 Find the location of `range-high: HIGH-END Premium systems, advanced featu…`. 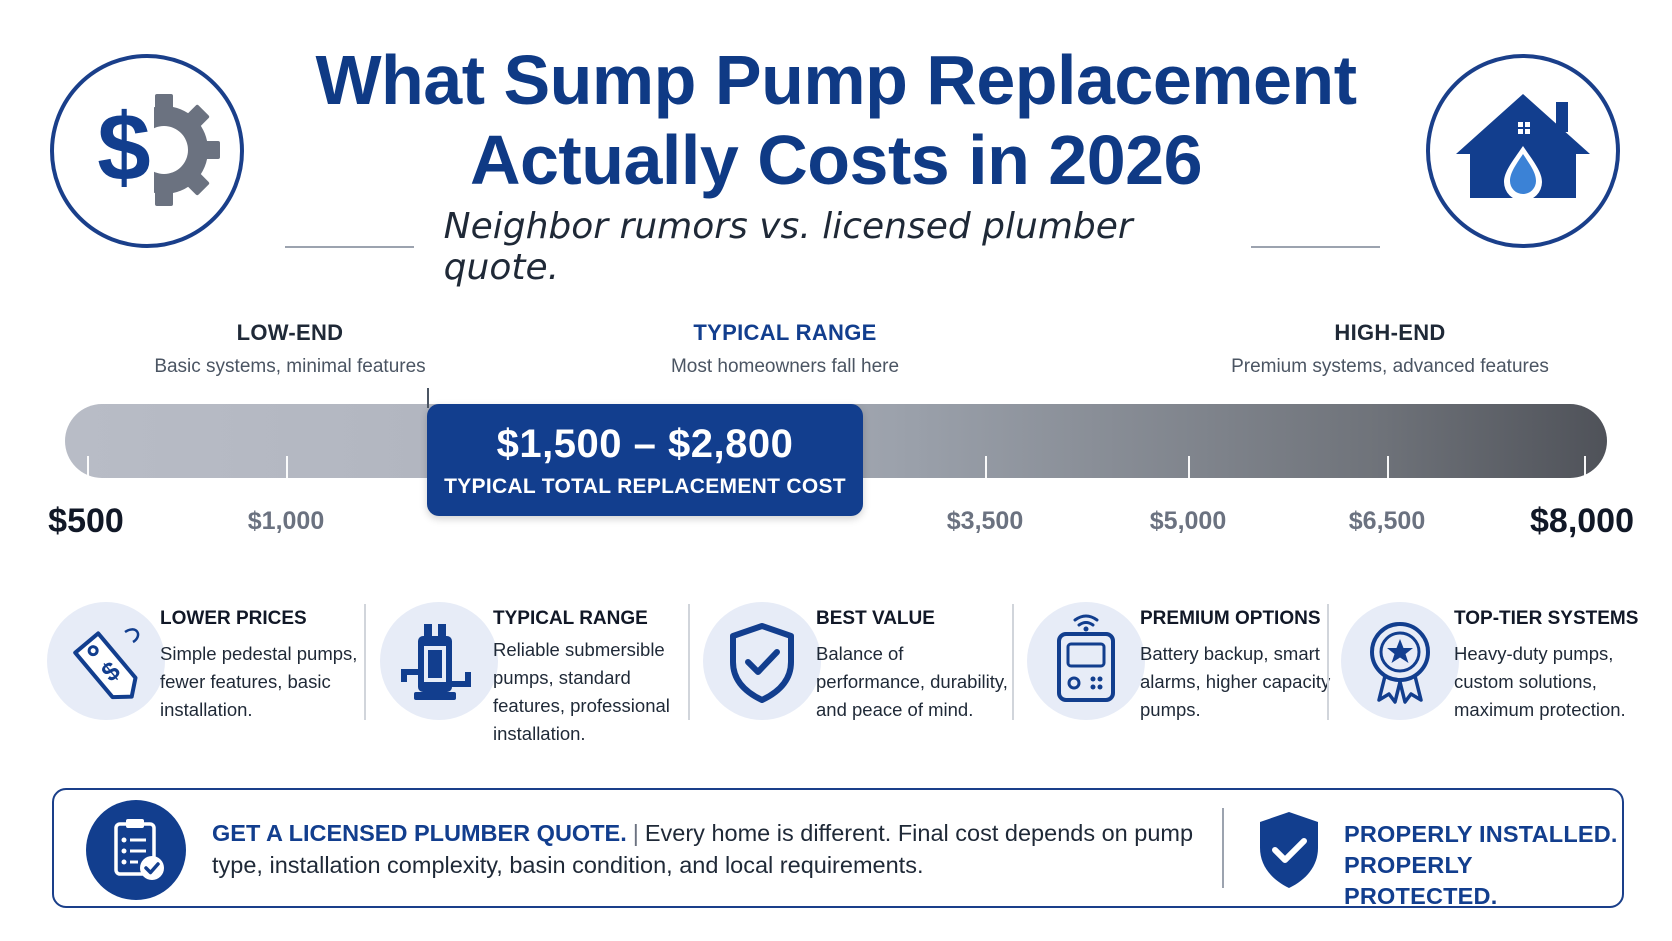

range-high: HIGH-END Premium systems, advanced featu… is located at coordinates (1390, 349).